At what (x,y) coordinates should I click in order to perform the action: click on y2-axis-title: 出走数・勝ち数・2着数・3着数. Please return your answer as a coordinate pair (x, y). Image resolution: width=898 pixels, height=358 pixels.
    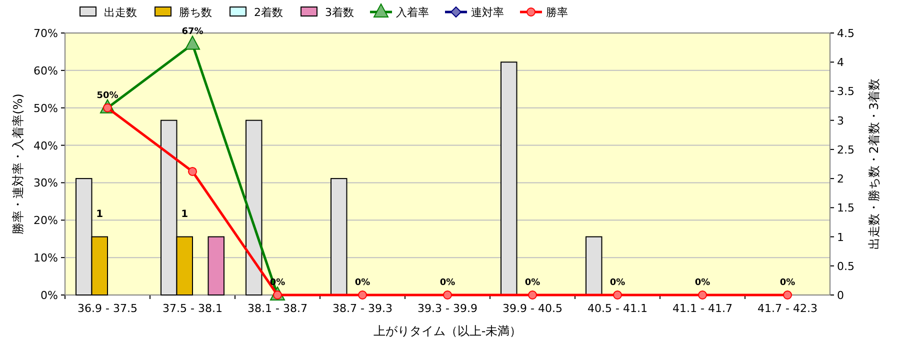
    Looking at the image, I should click on (874, 164).